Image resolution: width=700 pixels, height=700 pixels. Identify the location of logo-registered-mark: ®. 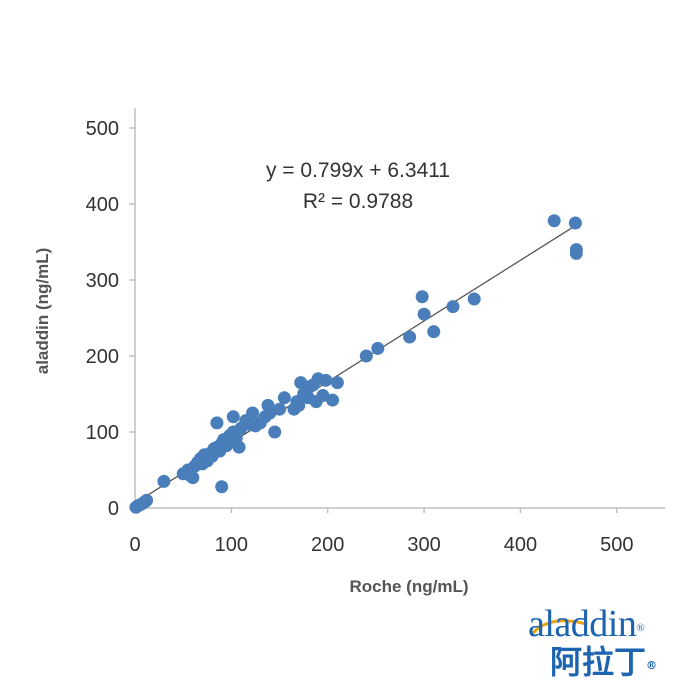
(640, 628).